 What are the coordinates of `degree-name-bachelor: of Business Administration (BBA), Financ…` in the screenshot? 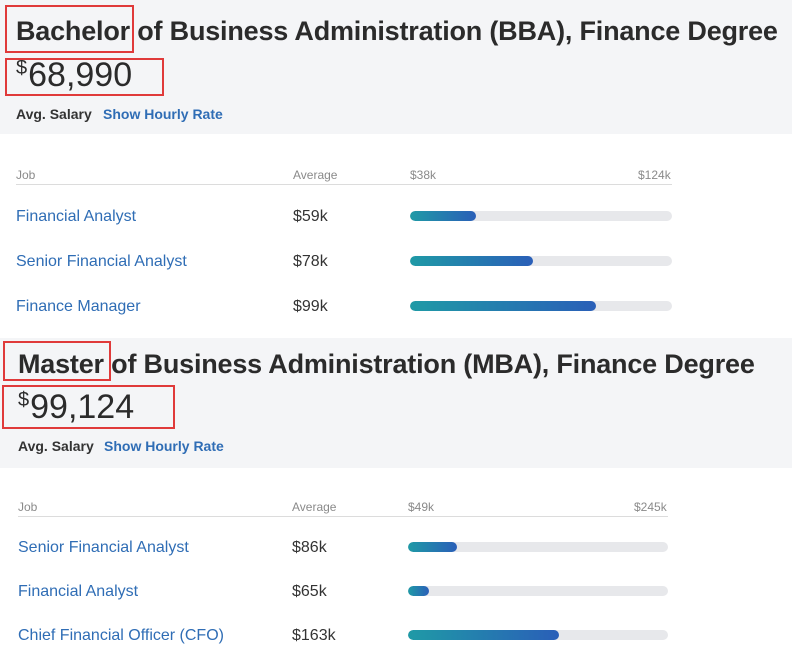 It's located at (453, 31).